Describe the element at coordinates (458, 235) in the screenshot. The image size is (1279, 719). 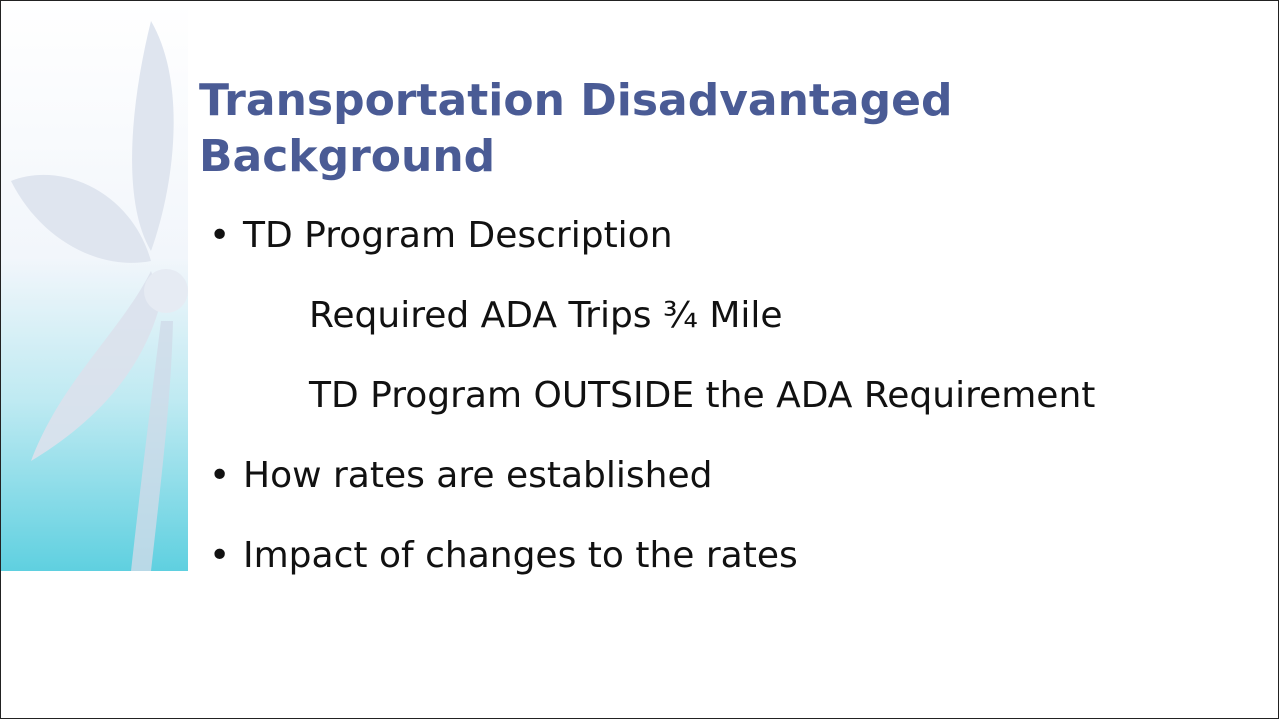
I see `bullet-text: TD Program Description` at that location.